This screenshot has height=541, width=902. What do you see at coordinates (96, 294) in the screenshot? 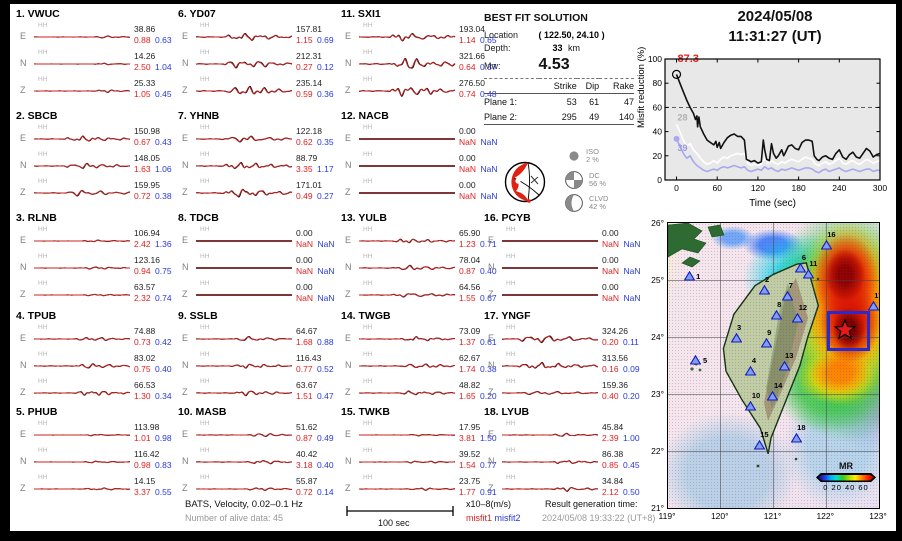
I see `waveform-row-RLNB-Z: Z HH 63.57 2.32 0.74` at bounding box center [96, 294].